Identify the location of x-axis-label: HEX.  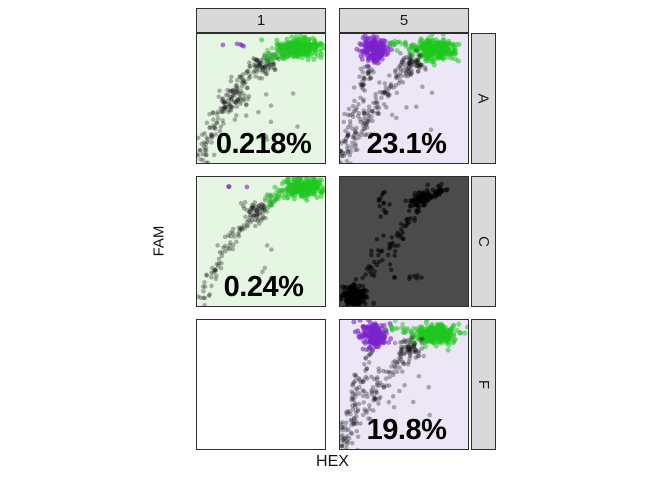
(332, 461).